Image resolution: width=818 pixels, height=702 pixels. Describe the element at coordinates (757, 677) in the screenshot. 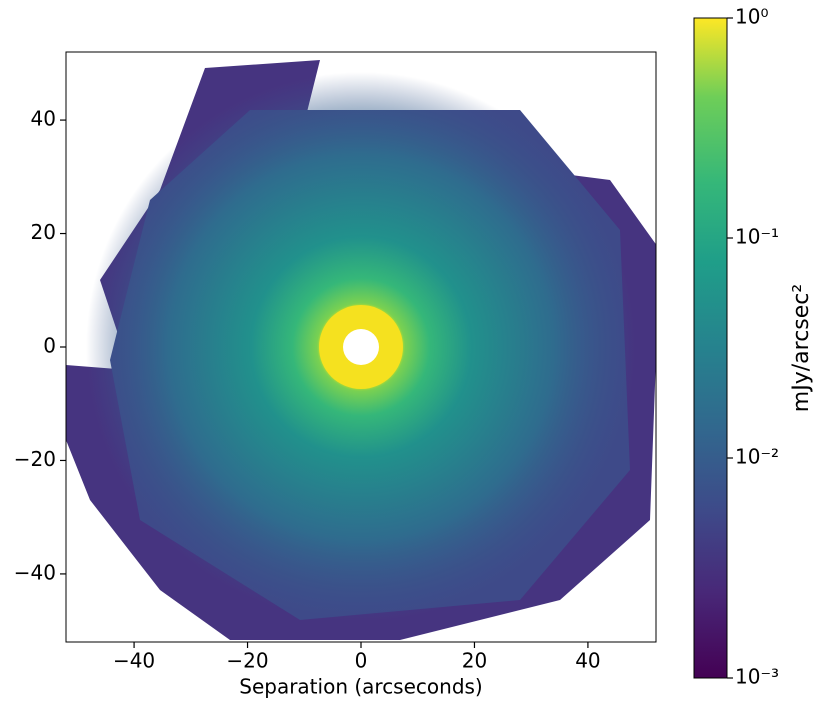

I see `colorbar-tick-label: 10⁻³` at that location.